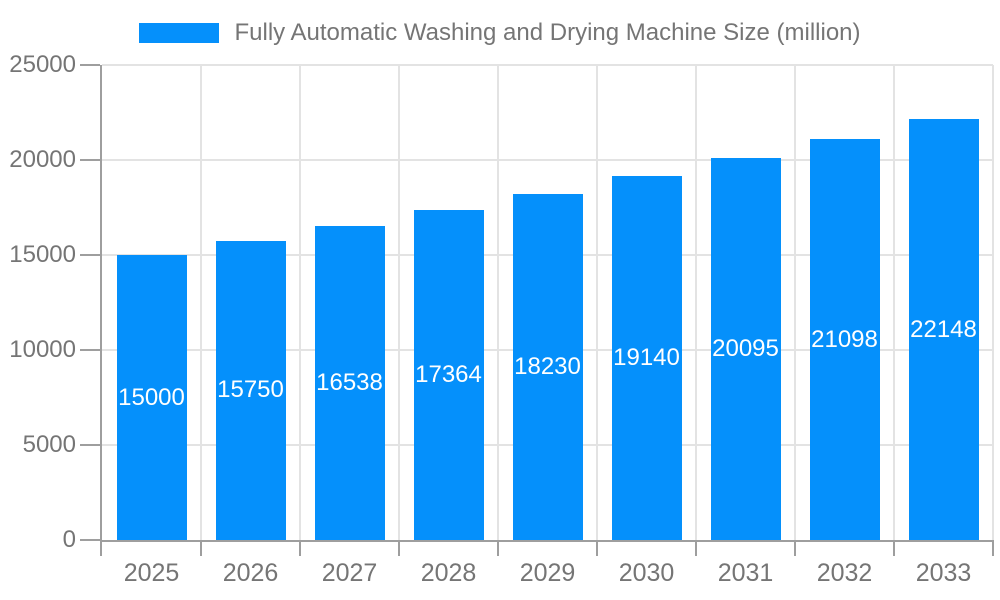 This screenshot has width=1000, height=600. What do you see at coordinates (42, 159) in the screenshot?
I see `y-axis-label-20000: 20000` at bounding box center [42, 159].